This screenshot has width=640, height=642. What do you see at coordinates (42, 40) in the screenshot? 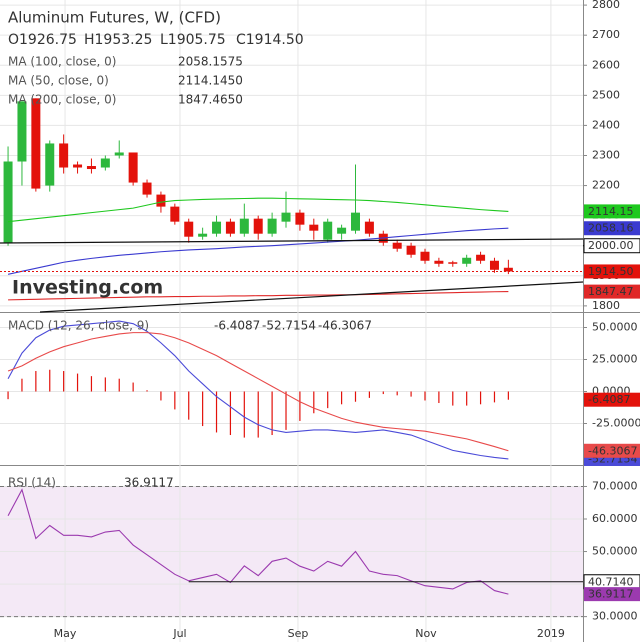
I see `ohlc-value: O1926.75` at bounding box center [42, 40].